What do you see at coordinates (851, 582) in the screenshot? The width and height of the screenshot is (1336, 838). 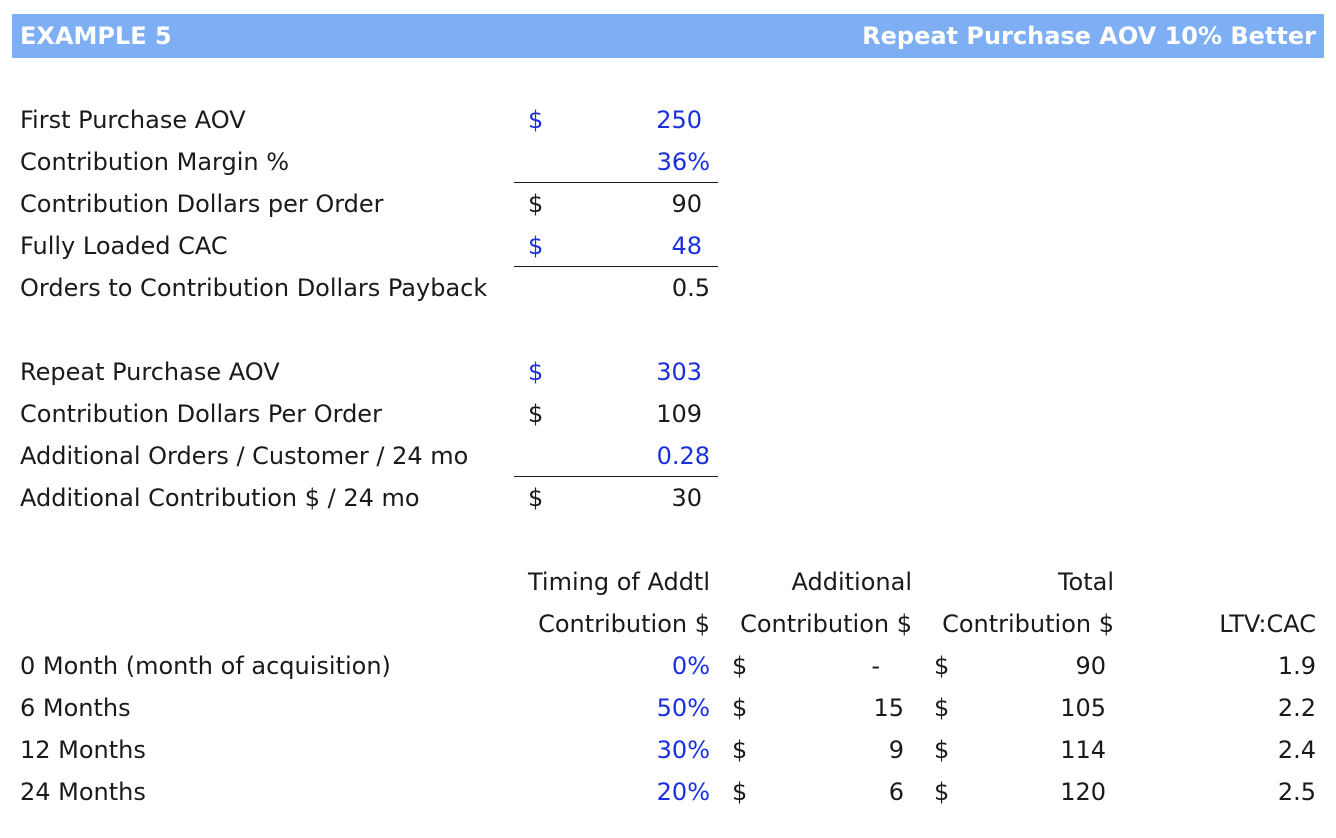 I see `additional-header-line1: Additional` at bounding box center [851, 582].